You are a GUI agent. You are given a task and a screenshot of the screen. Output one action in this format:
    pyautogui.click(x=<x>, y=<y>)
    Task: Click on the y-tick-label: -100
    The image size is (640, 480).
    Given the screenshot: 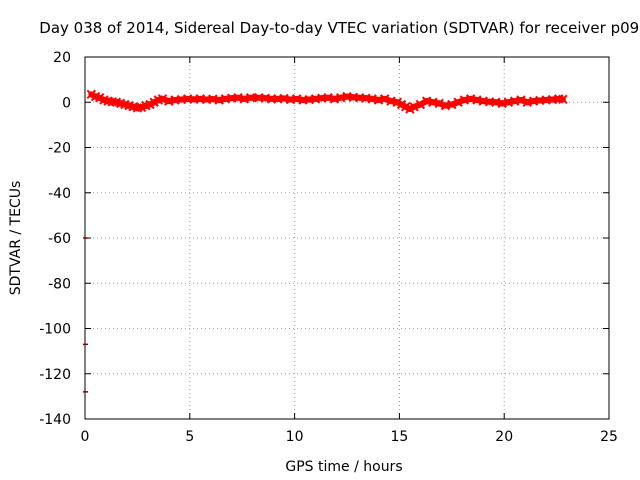 What is the action you would take?
    pyautogui.click(x=55, y=330)
    